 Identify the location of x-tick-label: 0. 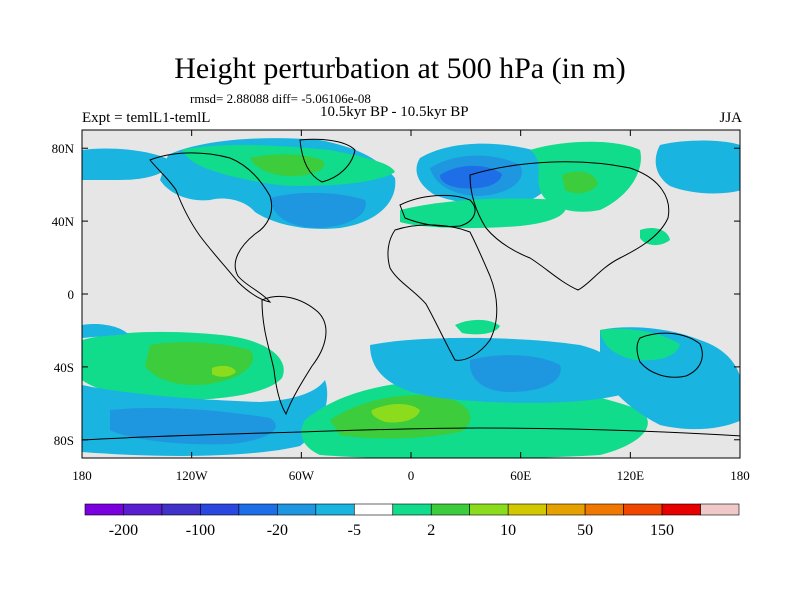
(411, 475).